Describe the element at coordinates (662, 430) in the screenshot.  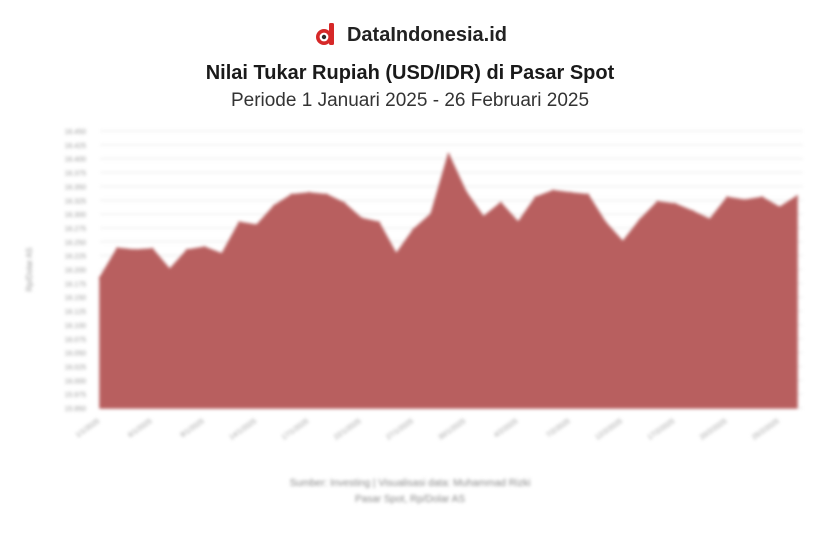
I see `x-tick-label: 17/2/2025` at that location.